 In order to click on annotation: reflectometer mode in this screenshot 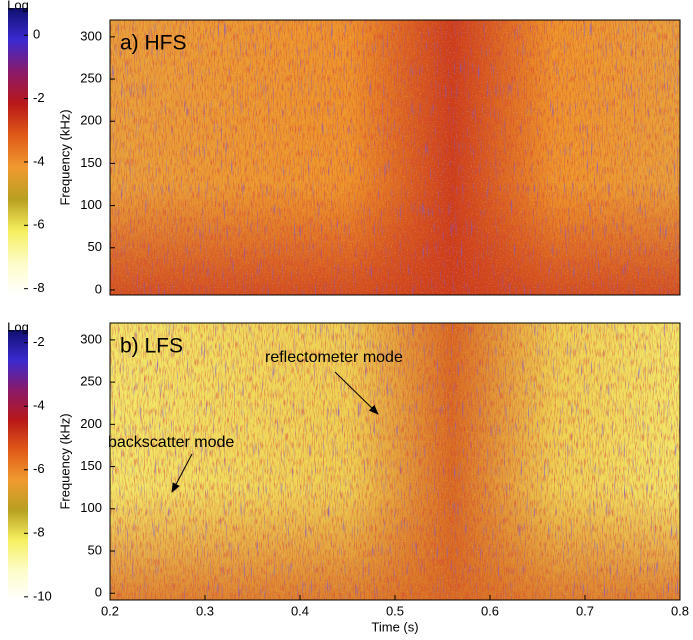, I will do `click(334, 357)`.